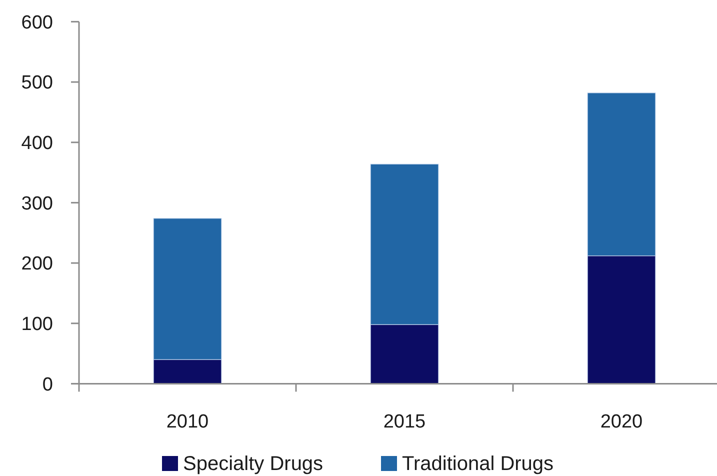 The height and width of the screenshot is (476, 717). Describe the element at coordinates (37, 203) in the screenshot. I see `y-tick-label: 300` at that location.